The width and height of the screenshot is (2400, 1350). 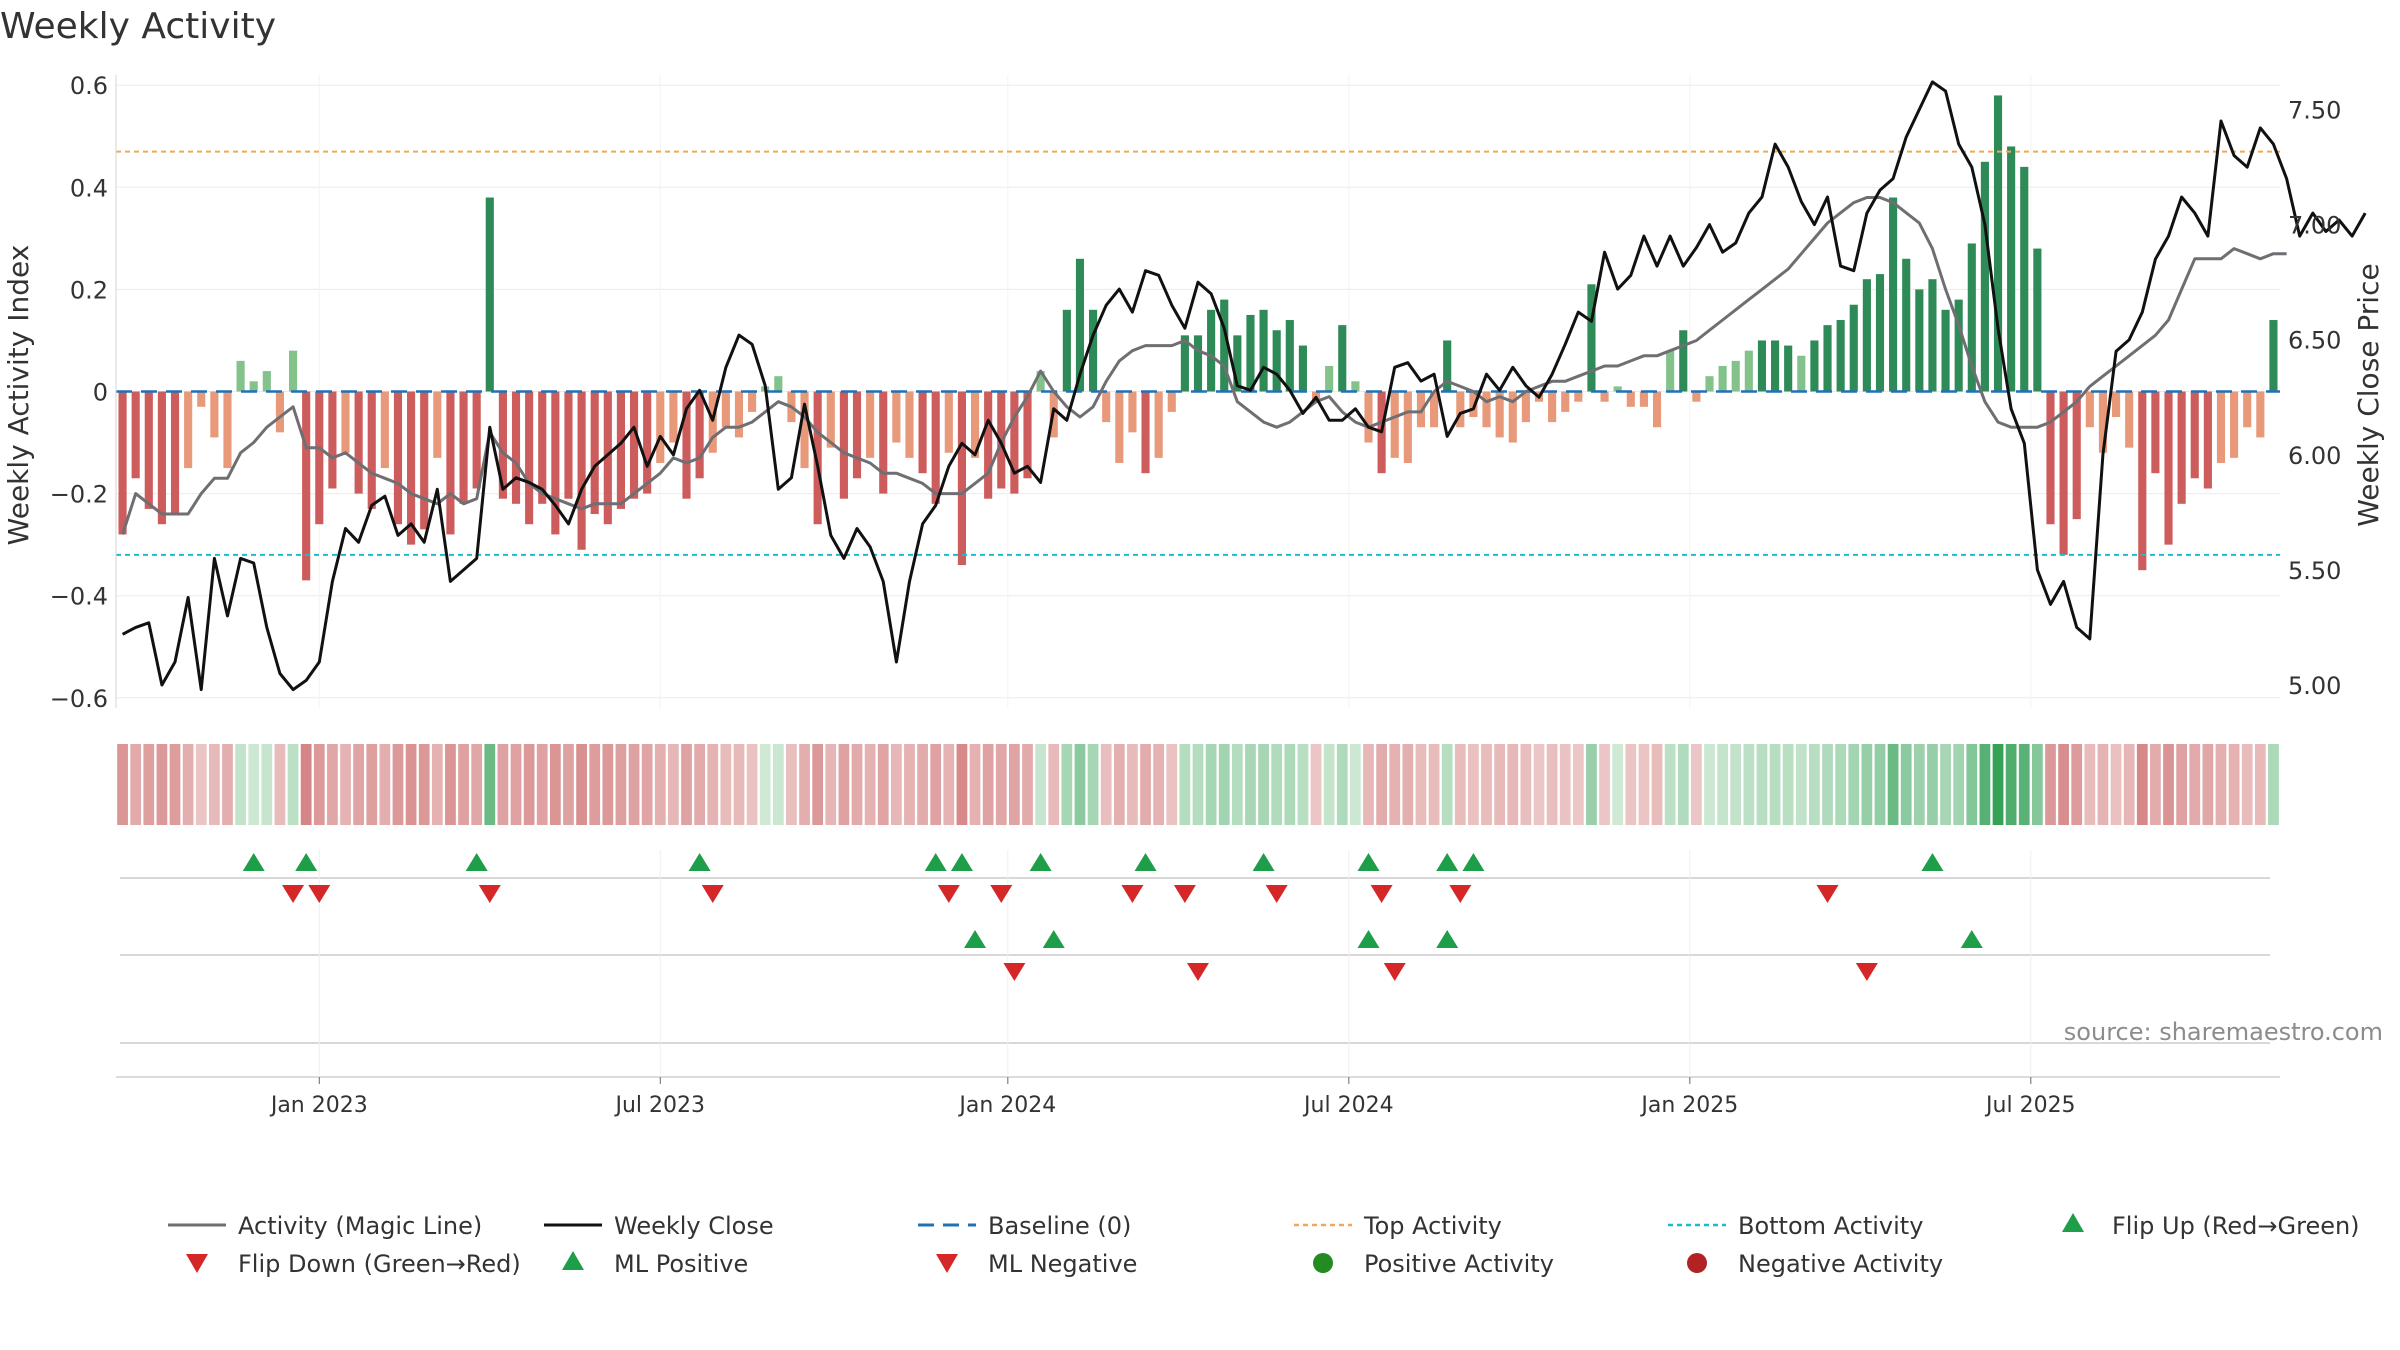 I want to click on circle-icon, so click(x=1697, y=1263).